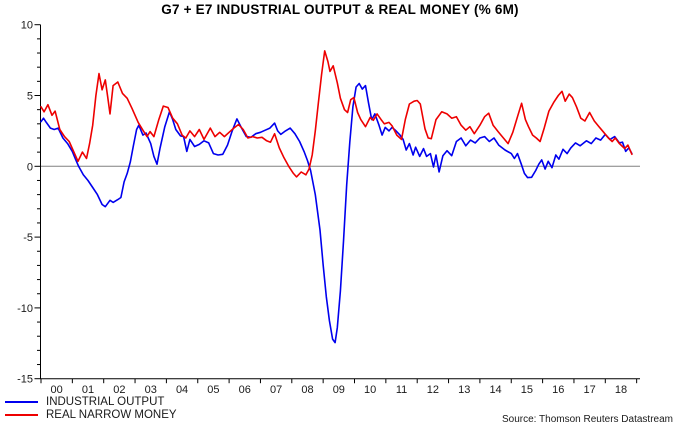 This screenshot has height=434, width=680. Describe the element at coordinates (88, 390) in the screenshot. I see `svg-text: 01` at that location.